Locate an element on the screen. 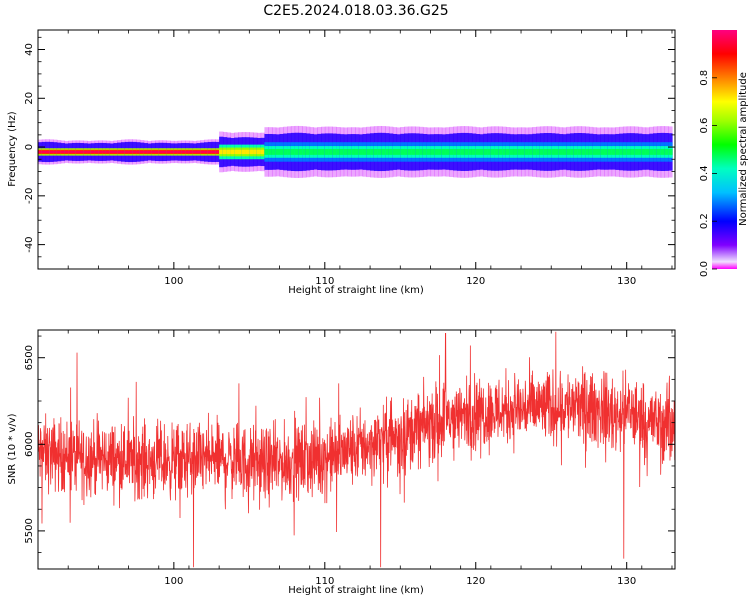  colorbar-tick-label: 0.6 is located at coordinates (704, 126).